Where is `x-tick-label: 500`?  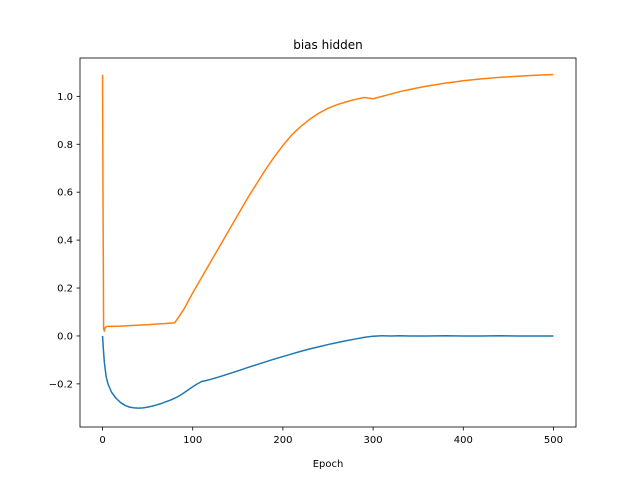
x-tick-label: 500 is located at coordinates (553, 440).